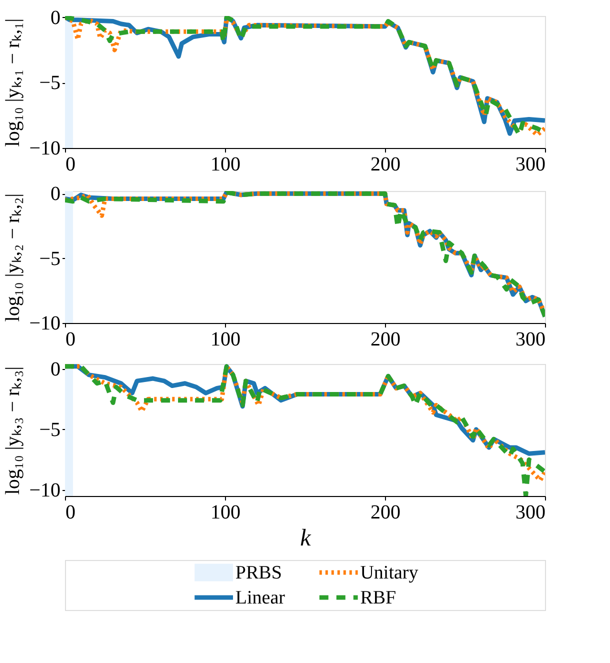 This screenshot has height=663, width=610. I want to click on y-axis-title: log₁₀ |yₖ,₃ − rₖ,₃|, so click(13, 430).